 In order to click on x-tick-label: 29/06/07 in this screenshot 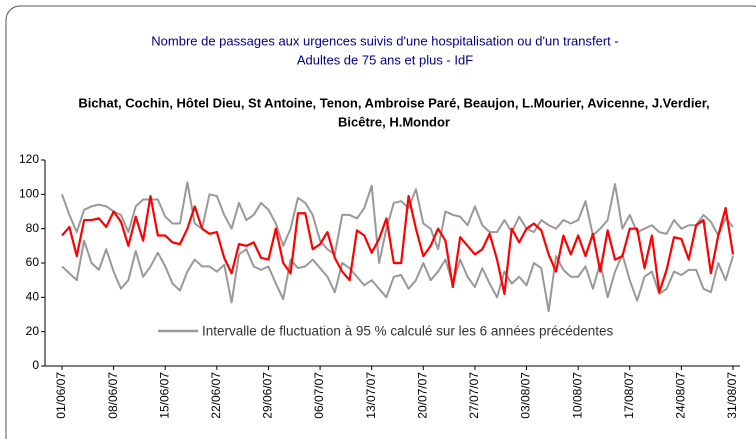, I will do `click(268, 395)`.